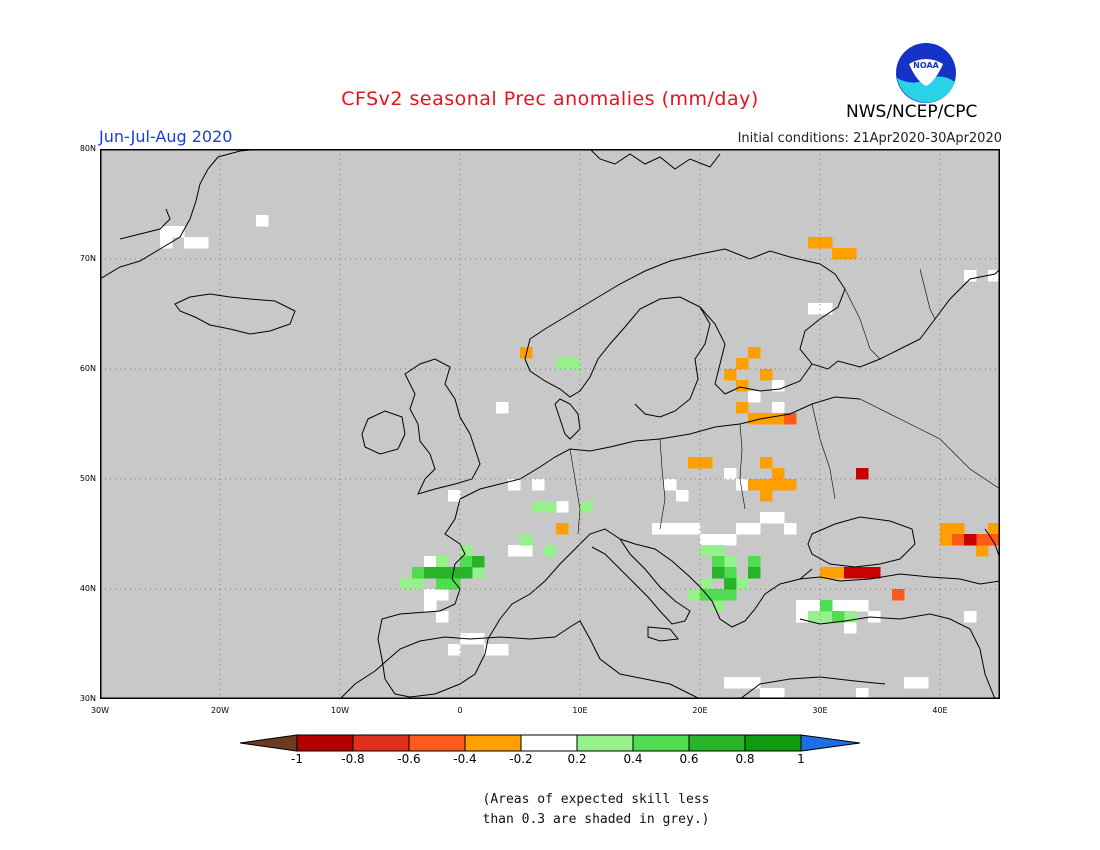  I want to click on lat-tick-80n: 80N, so click(87, 148).